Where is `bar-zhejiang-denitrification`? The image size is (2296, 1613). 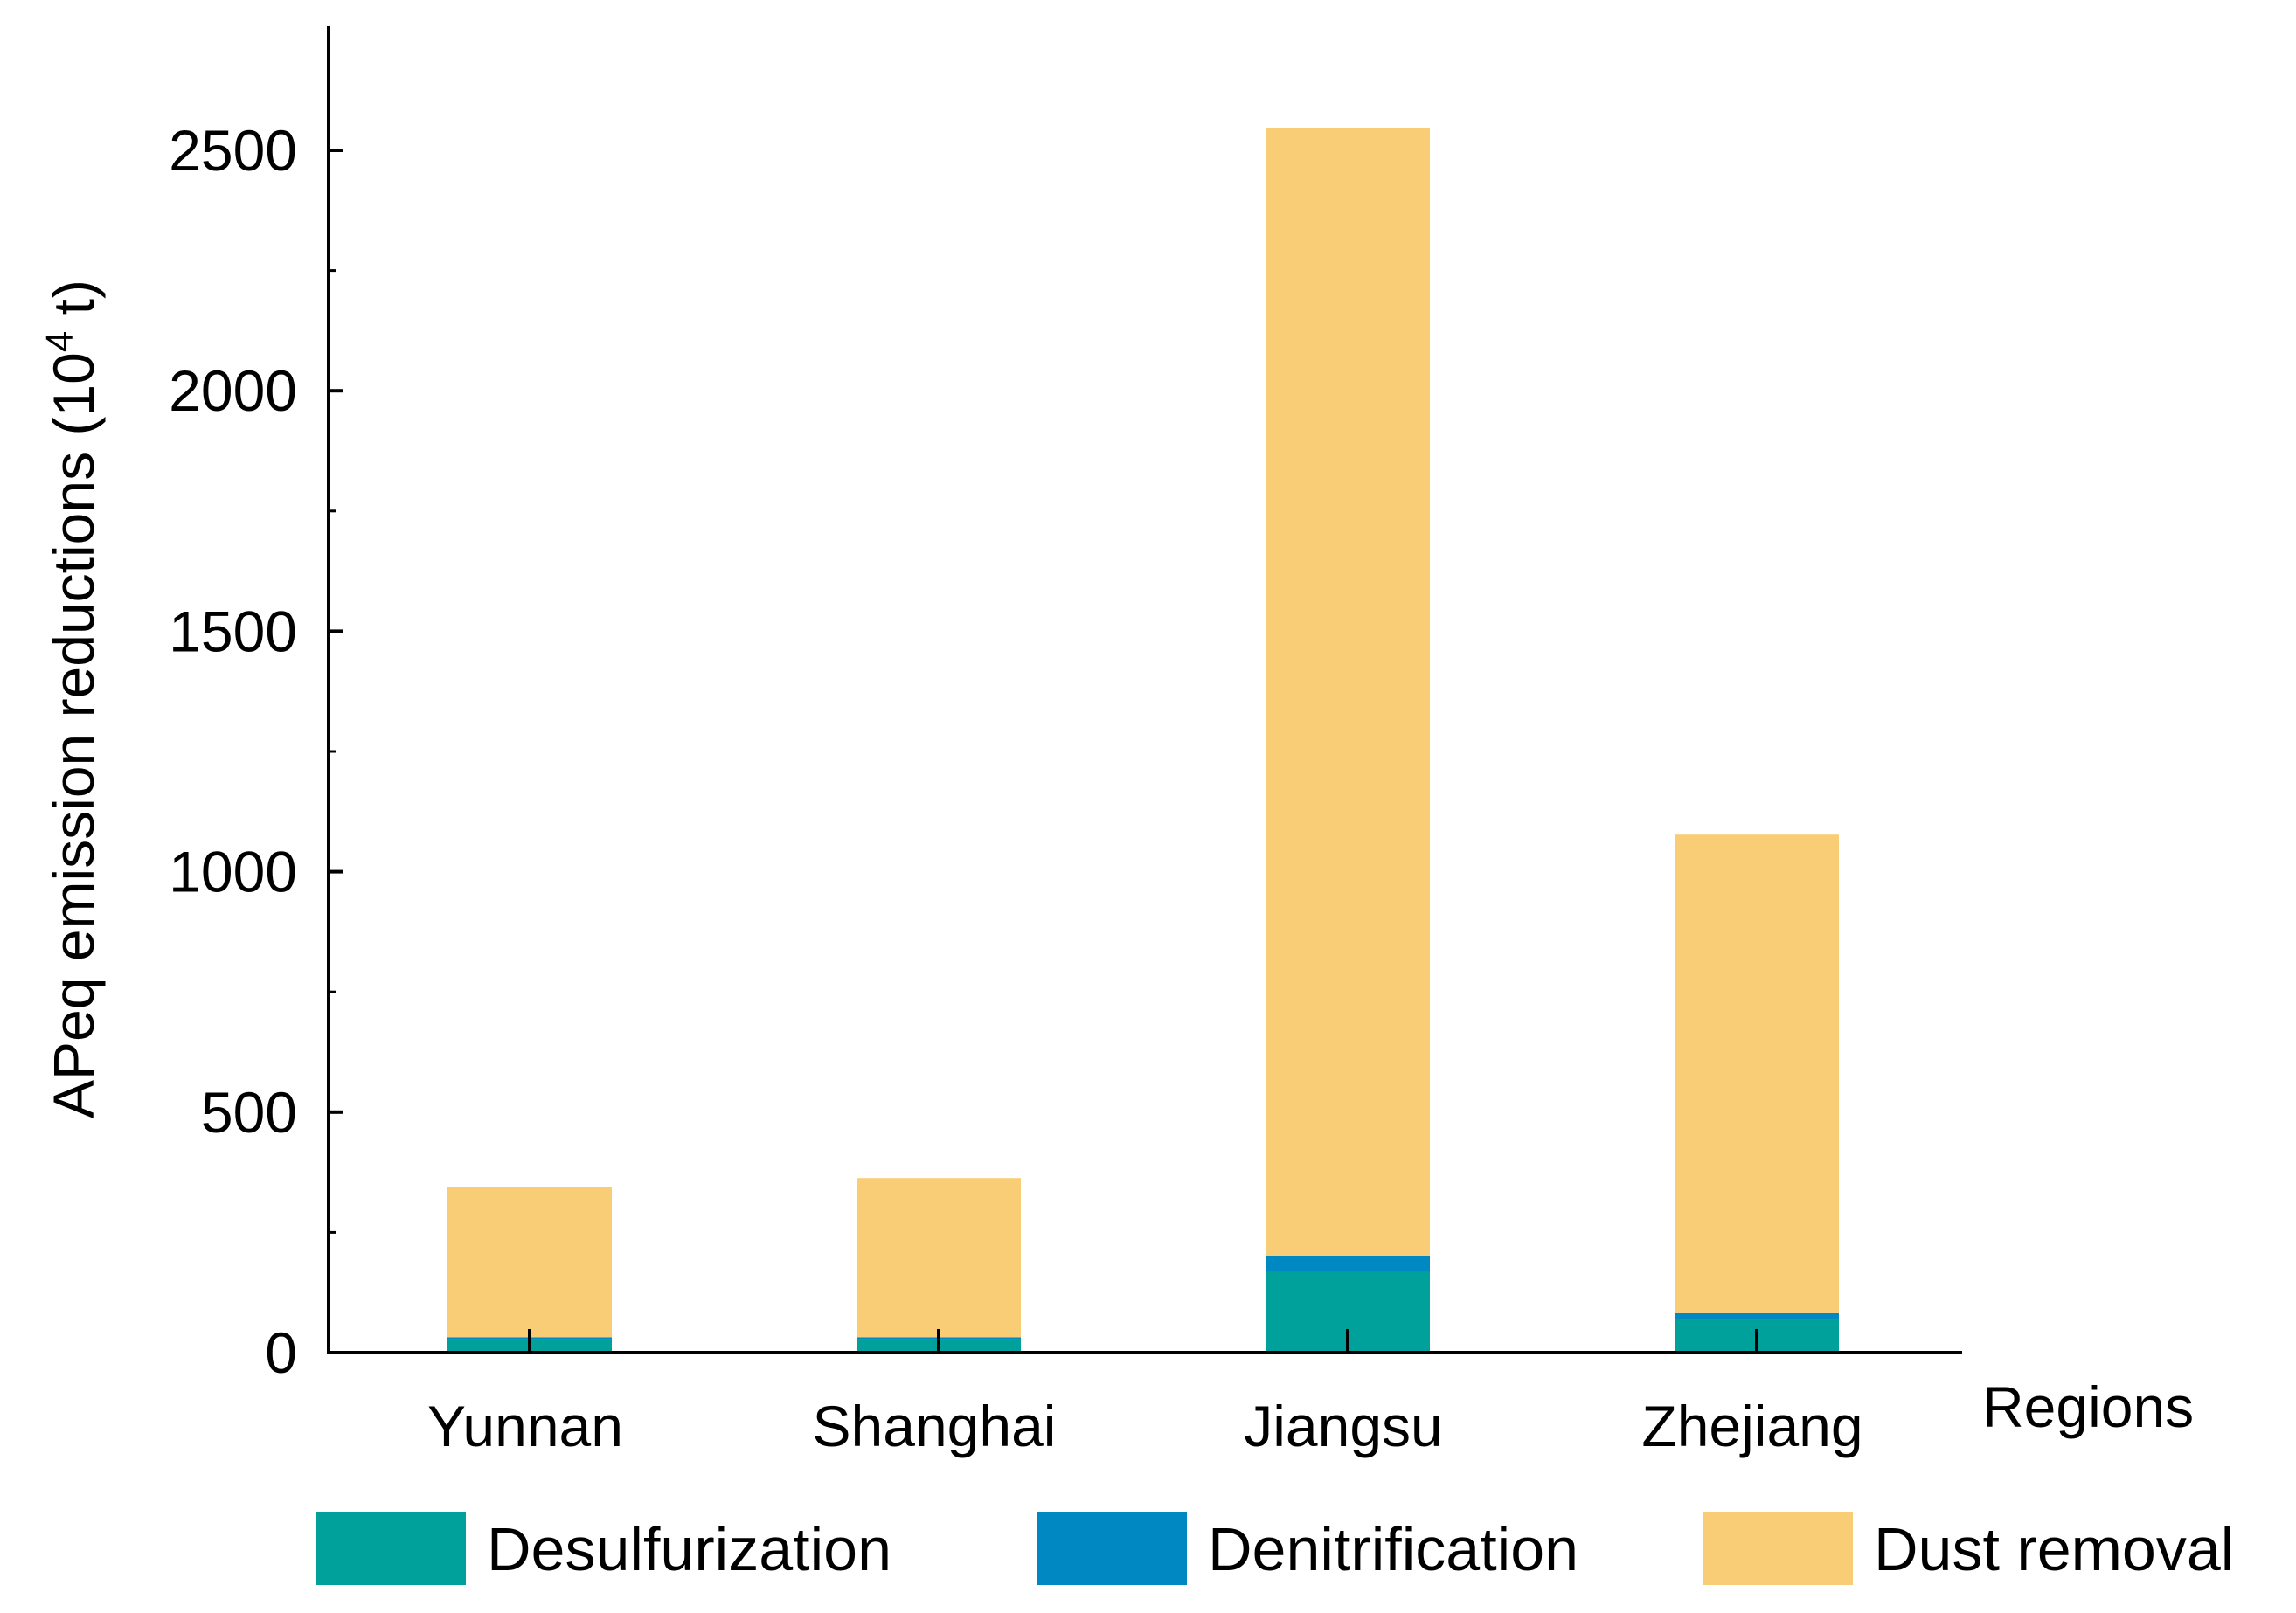
bar-zhejiang-denitrification is located at coordinates (1757, 1316).